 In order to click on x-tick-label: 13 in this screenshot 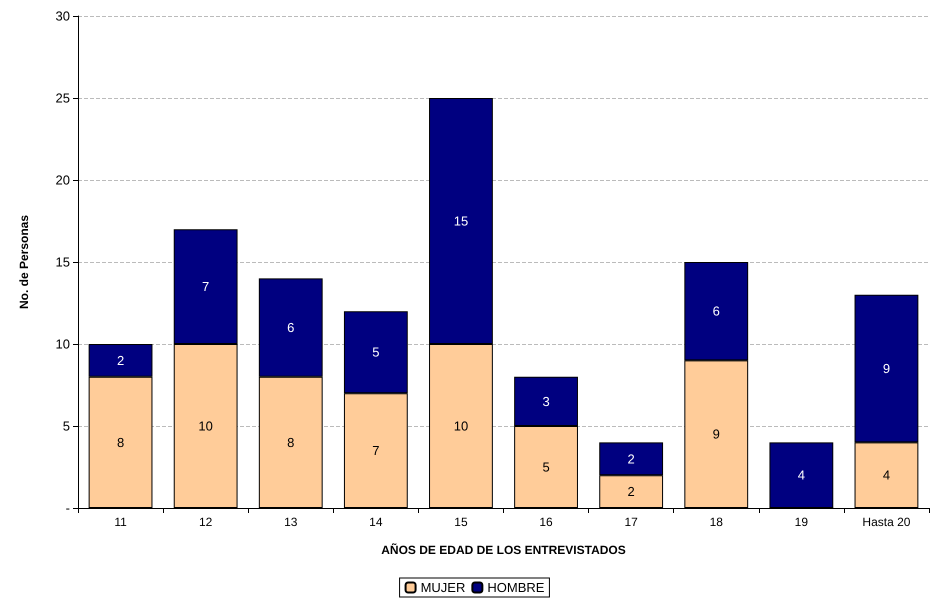, I will do `click(291, 522)`.